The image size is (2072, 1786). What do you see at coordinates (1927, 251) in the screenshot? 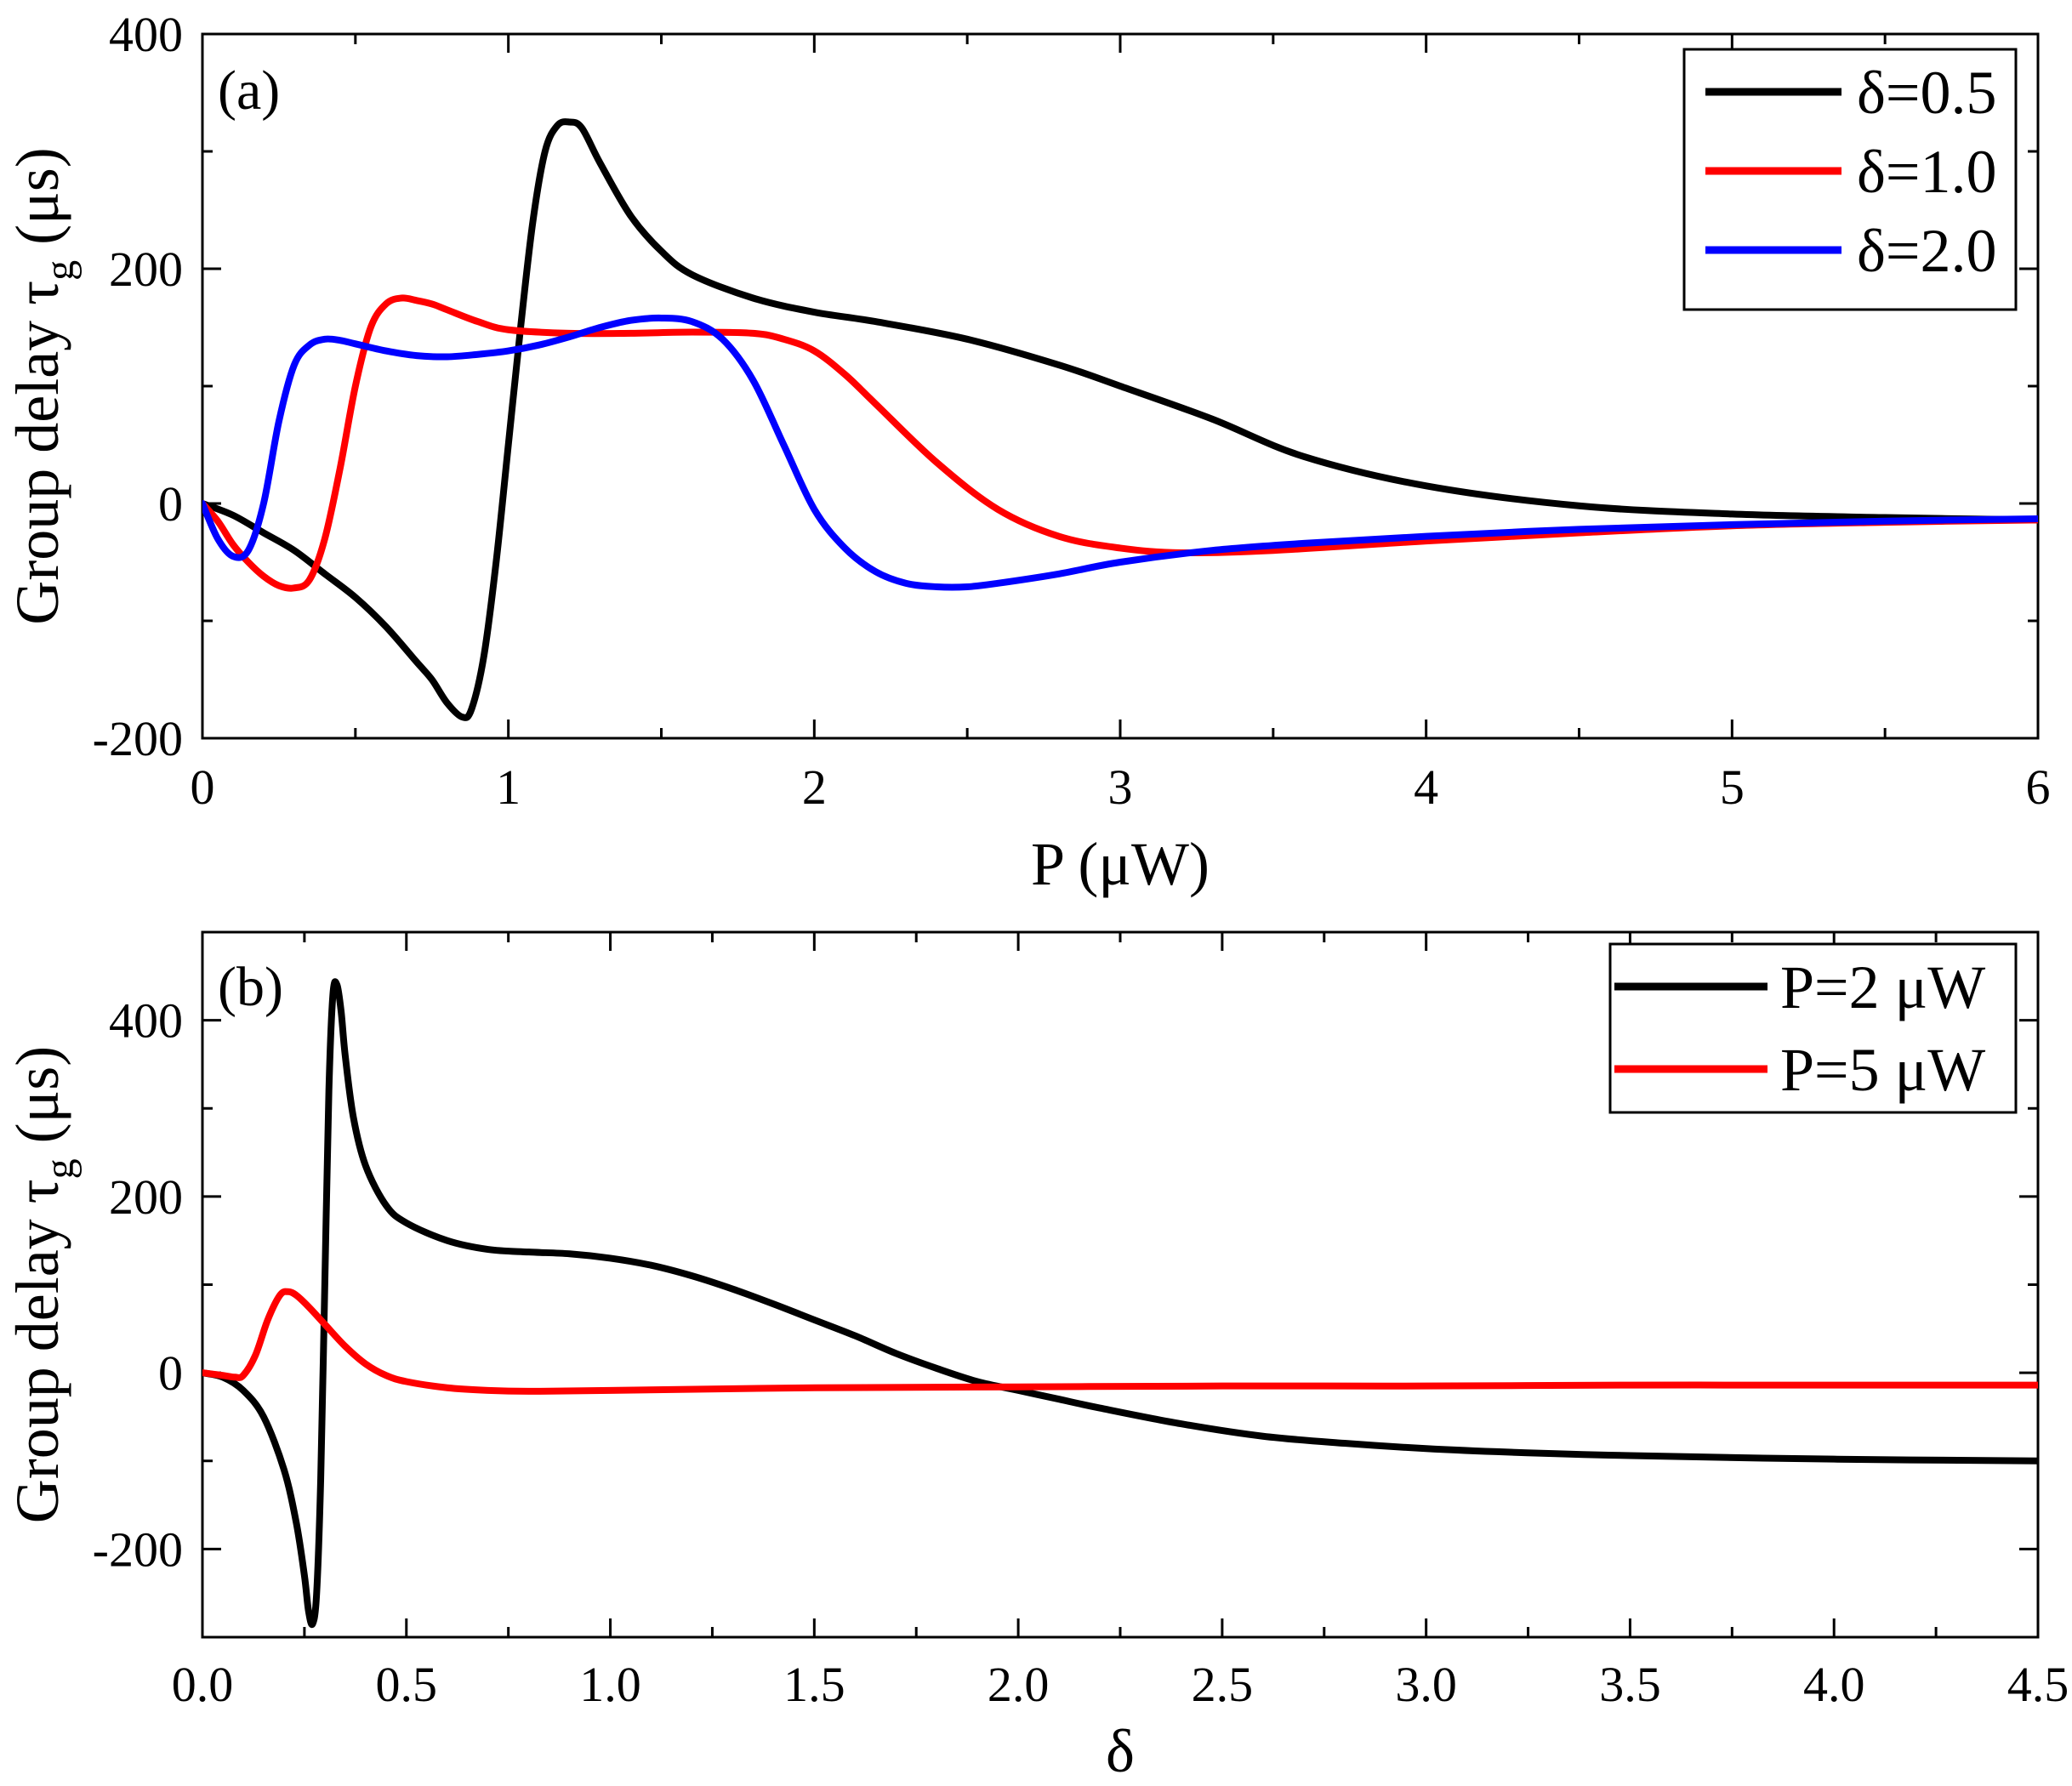
I see `legend-label: δ=2.0` at bounding box center [1927, 251].